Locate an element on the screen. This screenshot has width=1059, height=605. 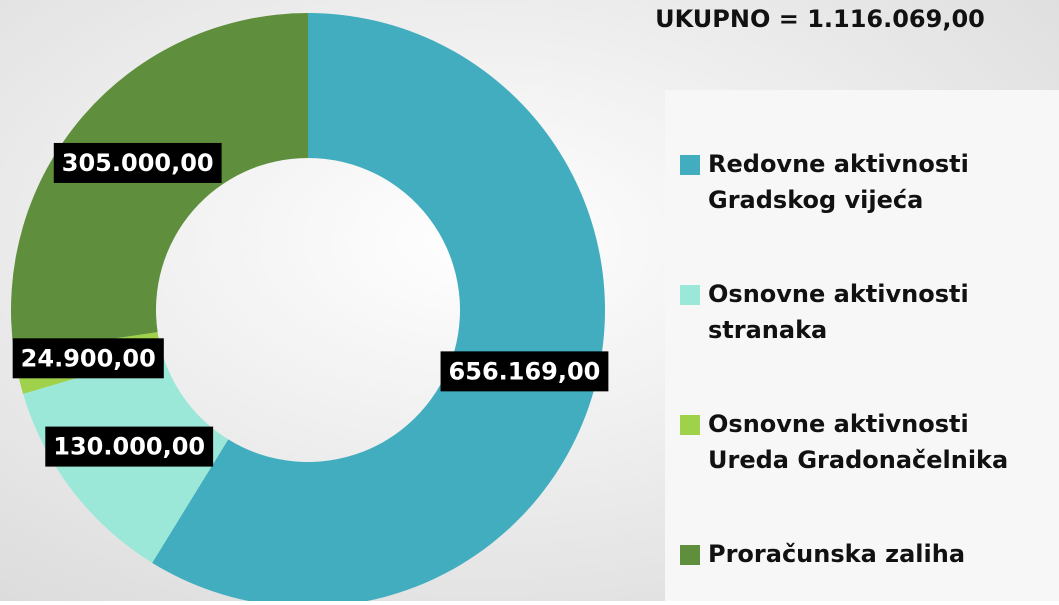
legend-label: Proračunska zaliha is located at coordinates (836, 554).